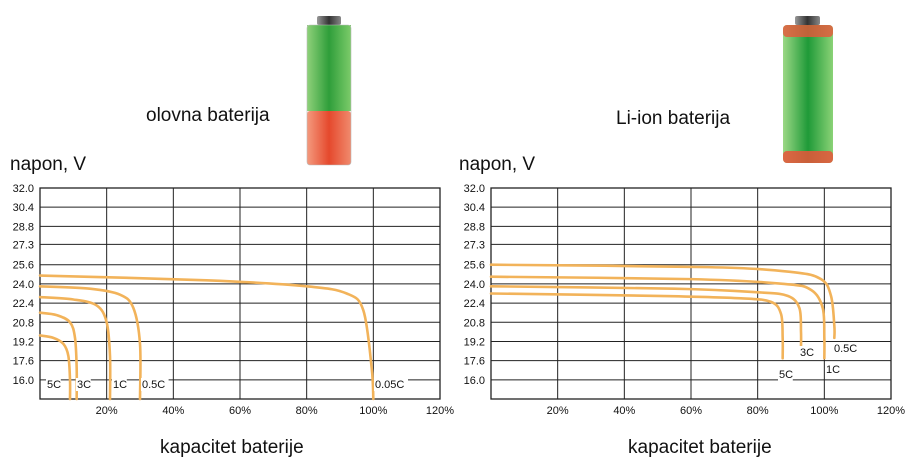 The width and height of the screenshot is (907, 461). I want to click on lead-acid-battery-icon, so click(329, 91).